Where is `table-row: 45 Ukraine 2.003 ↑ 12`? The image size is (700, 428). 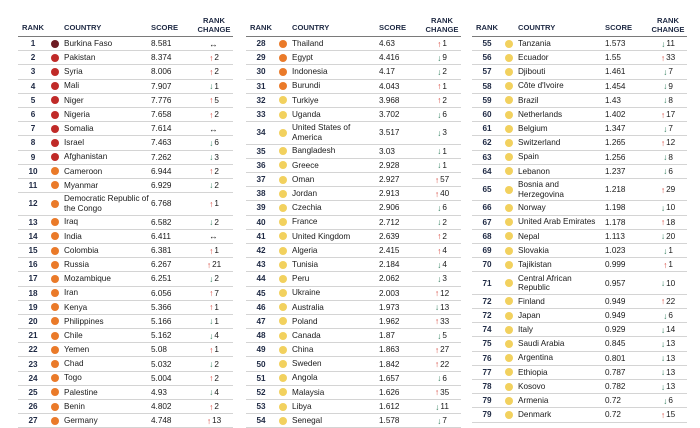
table-row: 45 Ukraine 2.003 ↑ 12 is located at coordinates (353, 294).